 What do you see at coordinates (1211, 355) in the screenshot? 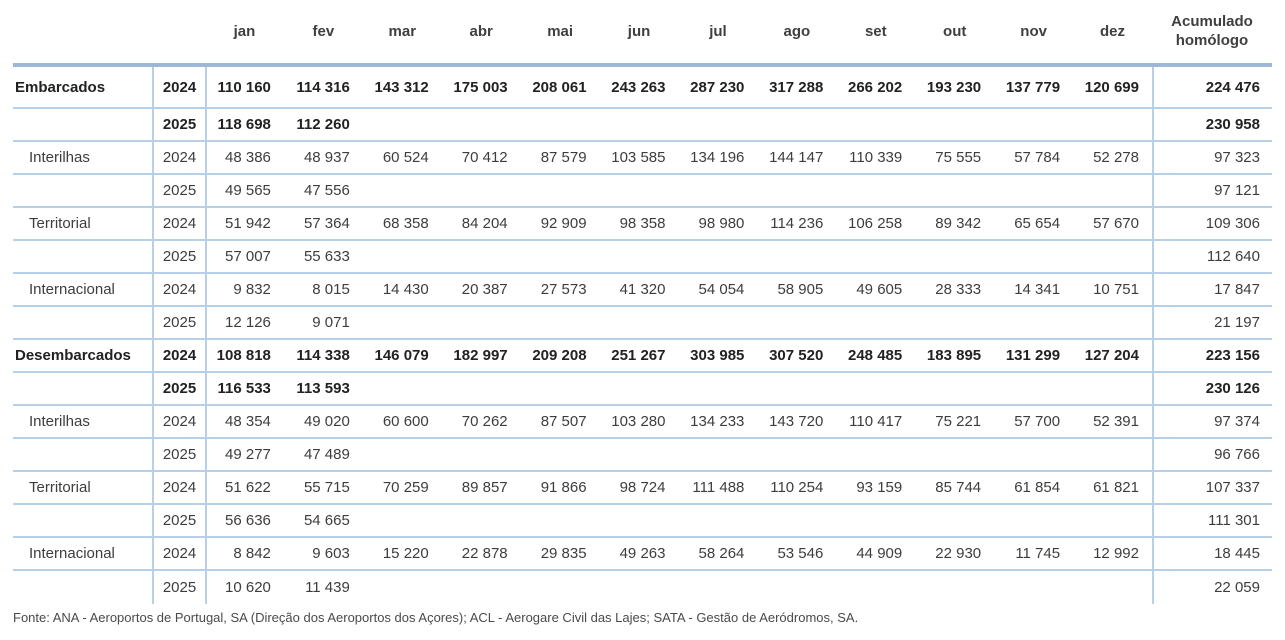
I see `accumulated-value-cell: 223 156` at bounding box center [1211, 355].